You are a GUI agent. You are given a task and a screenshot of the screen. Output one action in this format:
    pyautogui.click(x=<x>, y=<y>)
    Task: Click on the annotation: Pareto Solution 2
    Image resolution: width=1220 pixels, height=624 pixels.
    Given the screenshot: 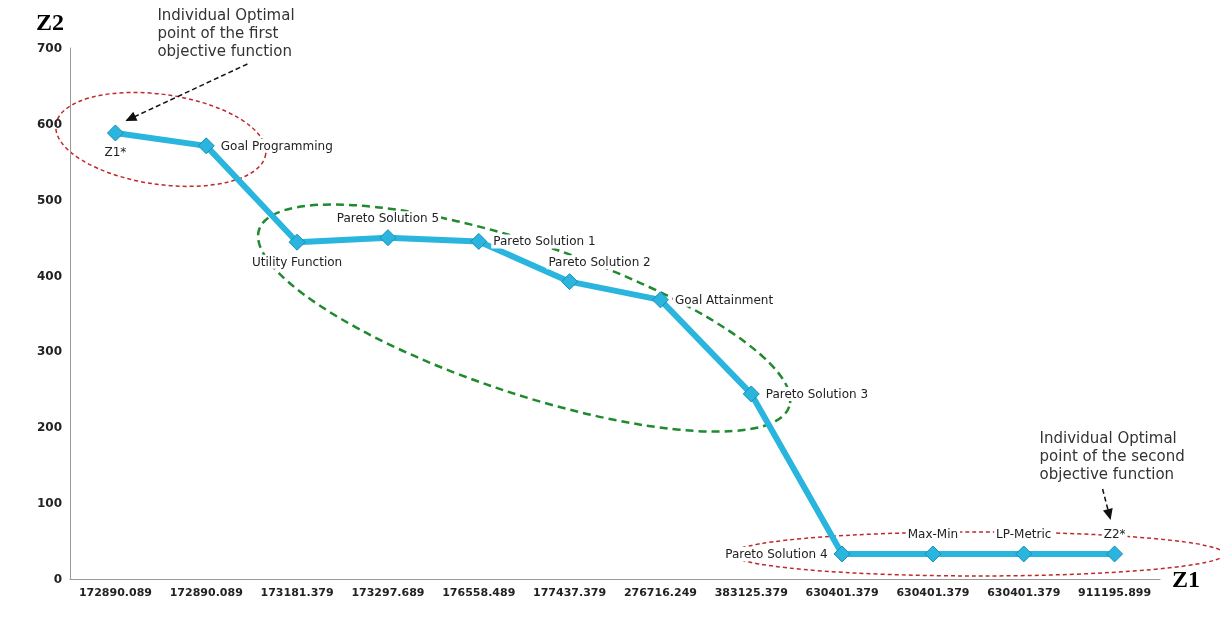 What is the action you would take?
    pyautogui.click(x=599, y=262)
    